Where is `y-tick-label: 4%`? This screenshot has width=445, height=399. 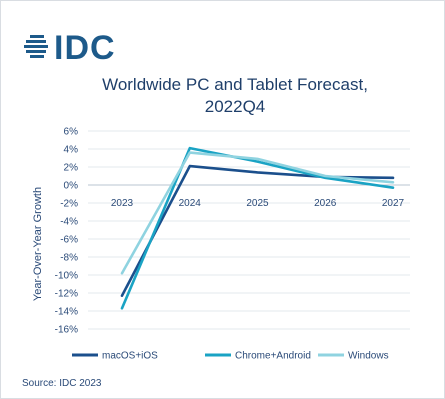
y-tick-label: 4% is located at coordinates (71, 150).